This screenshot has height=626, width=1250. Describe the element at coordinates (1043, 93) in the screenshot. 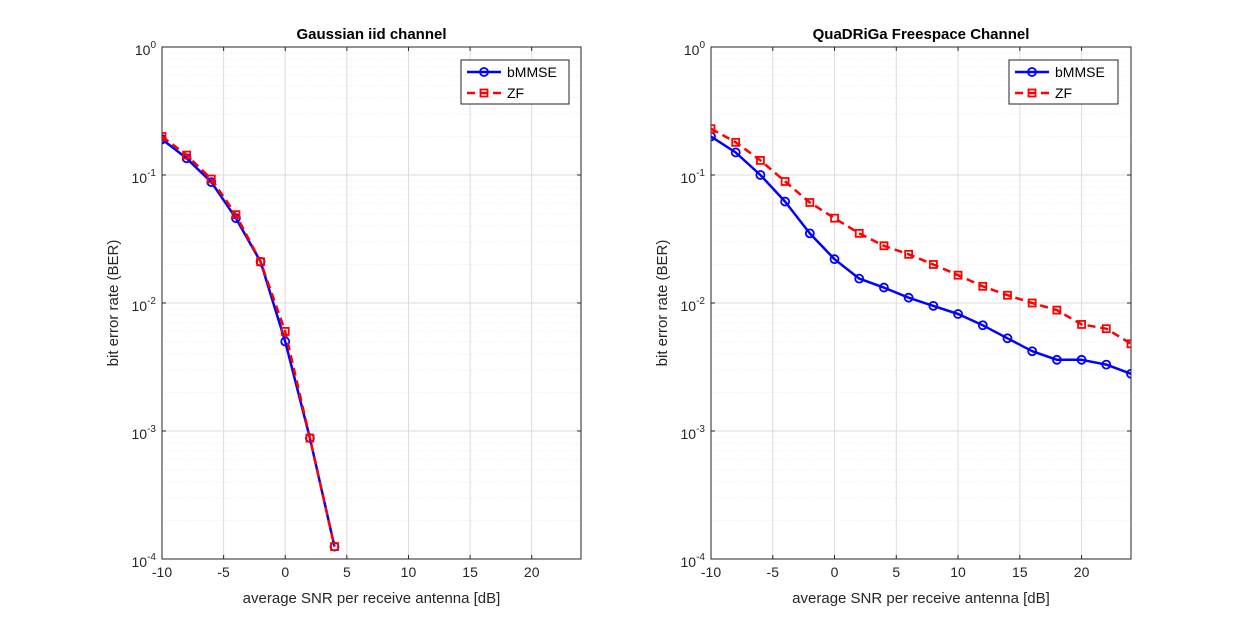

I see `legend-entry-zf: ZF` at that location.